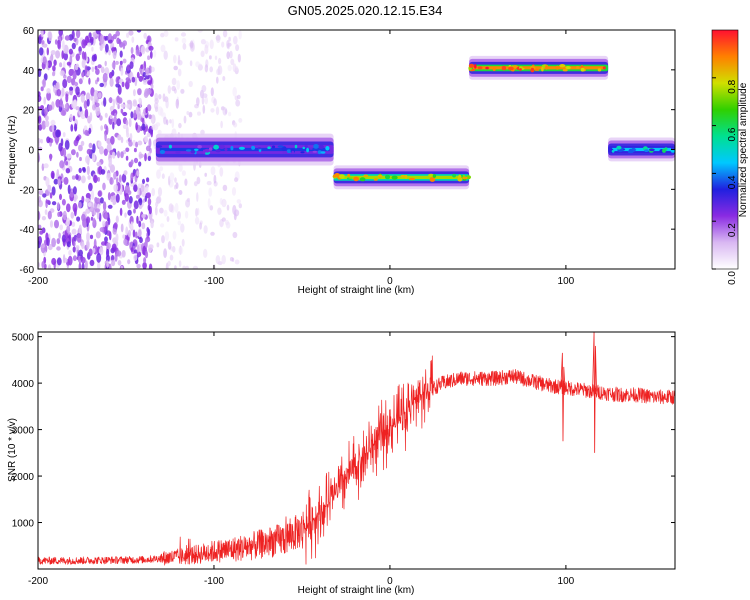  Describe the element at coordinates (725, 149) in the screenshot. I see `colorbar-scale` at that location.